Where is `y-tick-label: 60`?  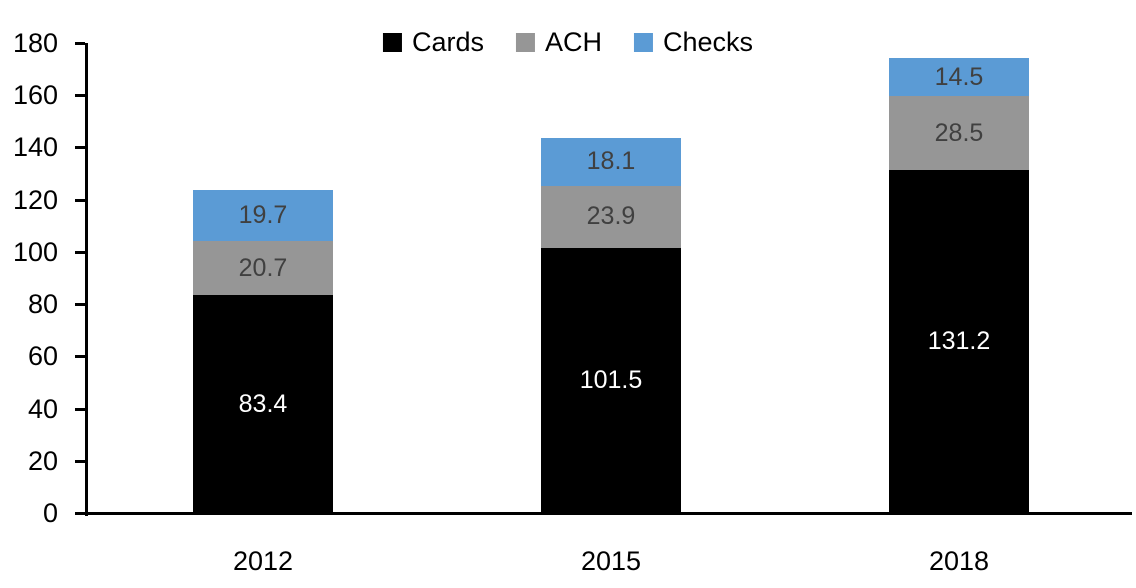 y-tick-label: 60 is located at coordinates (42, 356).